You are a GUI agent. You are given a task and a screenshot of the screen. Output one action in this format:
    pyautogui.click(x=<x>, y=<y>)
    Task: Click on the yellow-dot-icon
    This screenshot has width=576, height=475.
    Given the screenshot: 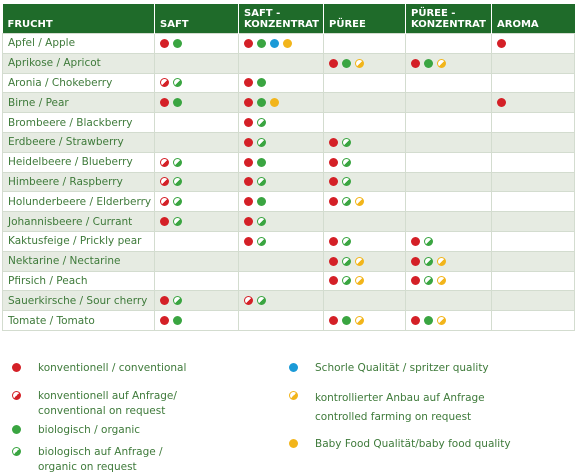 What is the action you would take?
    pyautogui.click(x=274, y=102)
    